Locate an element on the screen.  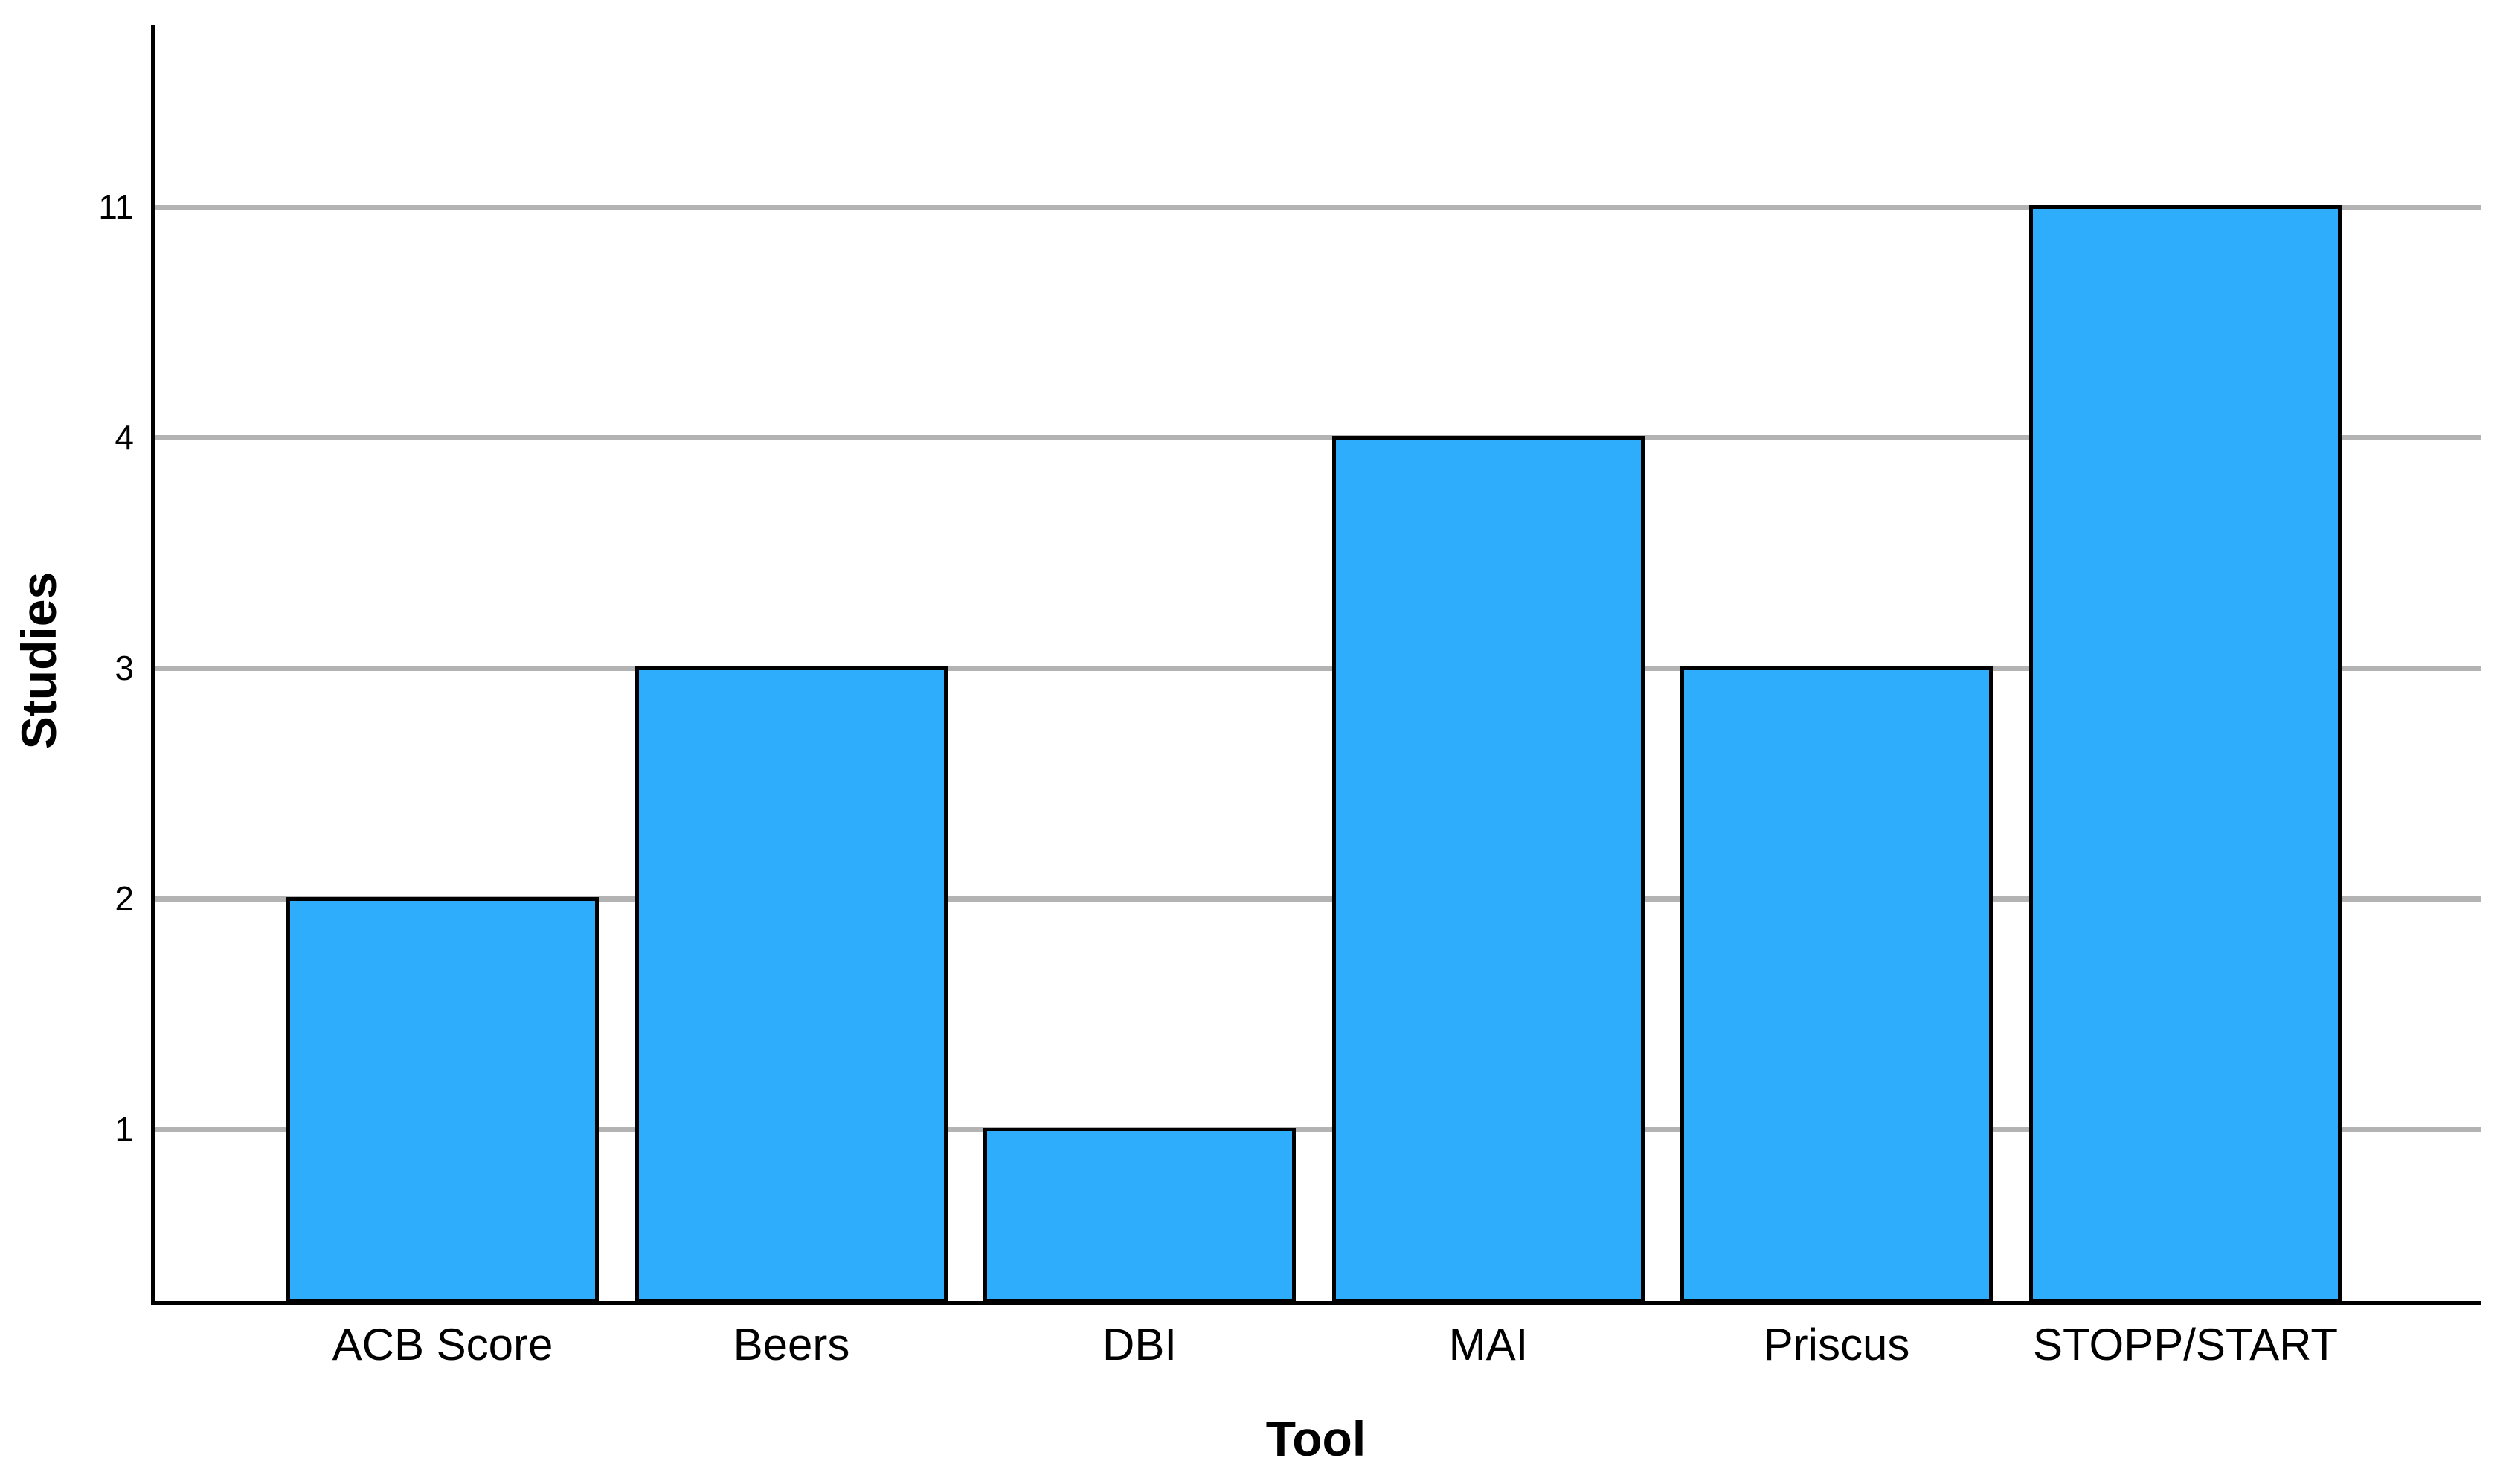
x-category-label-acb-score: ACB Score is located at coordinates (442, 1344).